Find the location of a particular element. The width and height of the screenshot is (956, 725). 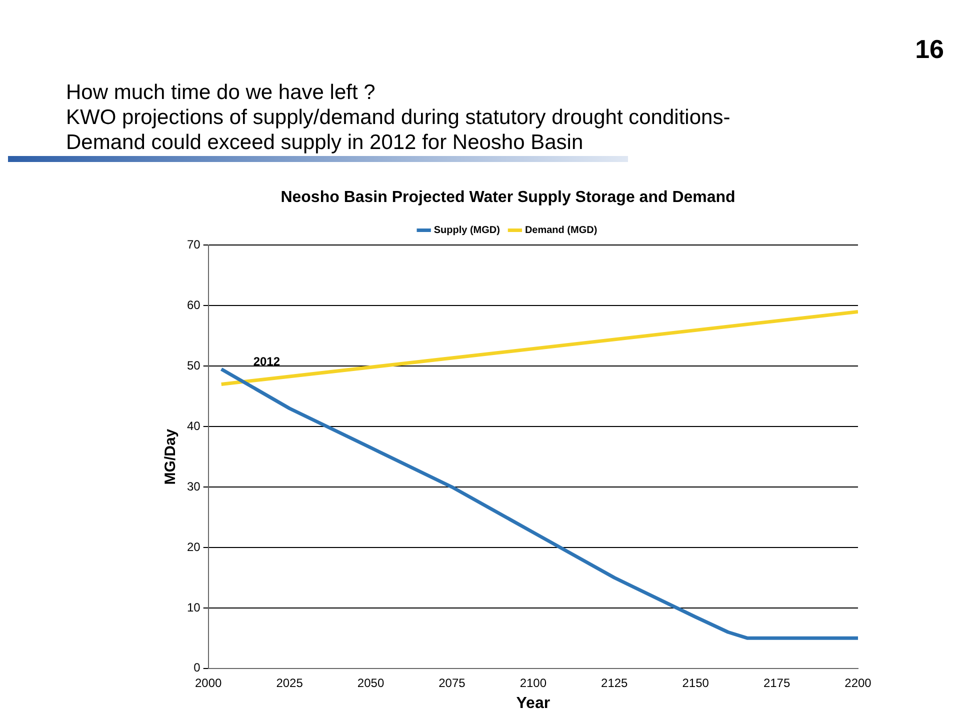

x-tick-label: 2025 is located at coordinates (290, 683).